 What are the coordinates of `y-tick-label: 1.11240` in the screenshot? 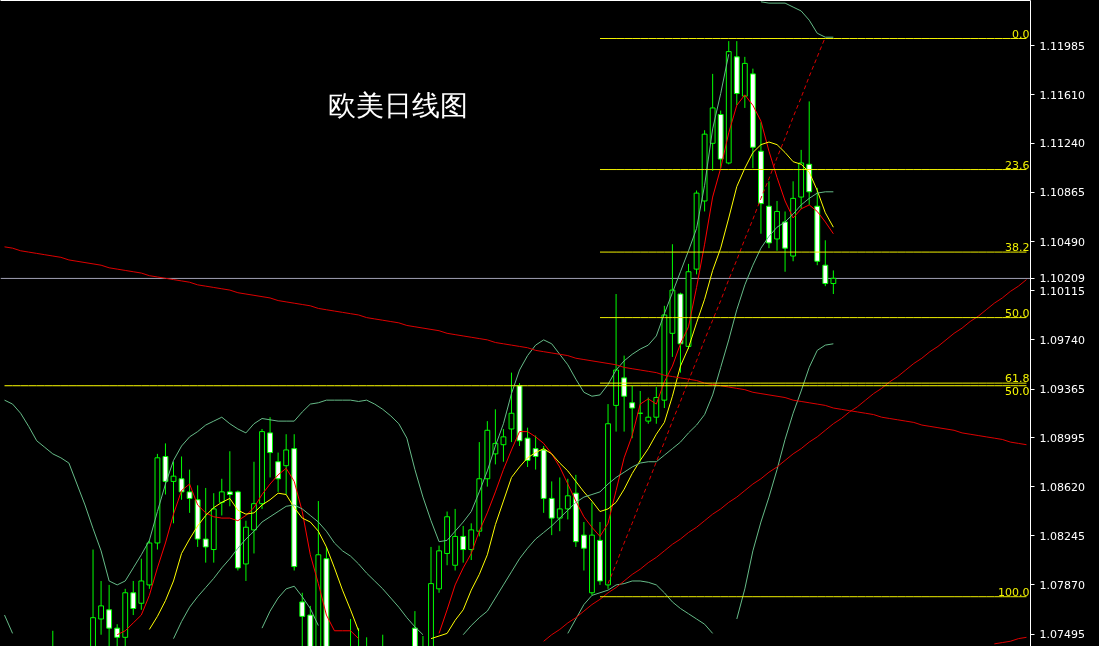 It's located at (1062, 144).